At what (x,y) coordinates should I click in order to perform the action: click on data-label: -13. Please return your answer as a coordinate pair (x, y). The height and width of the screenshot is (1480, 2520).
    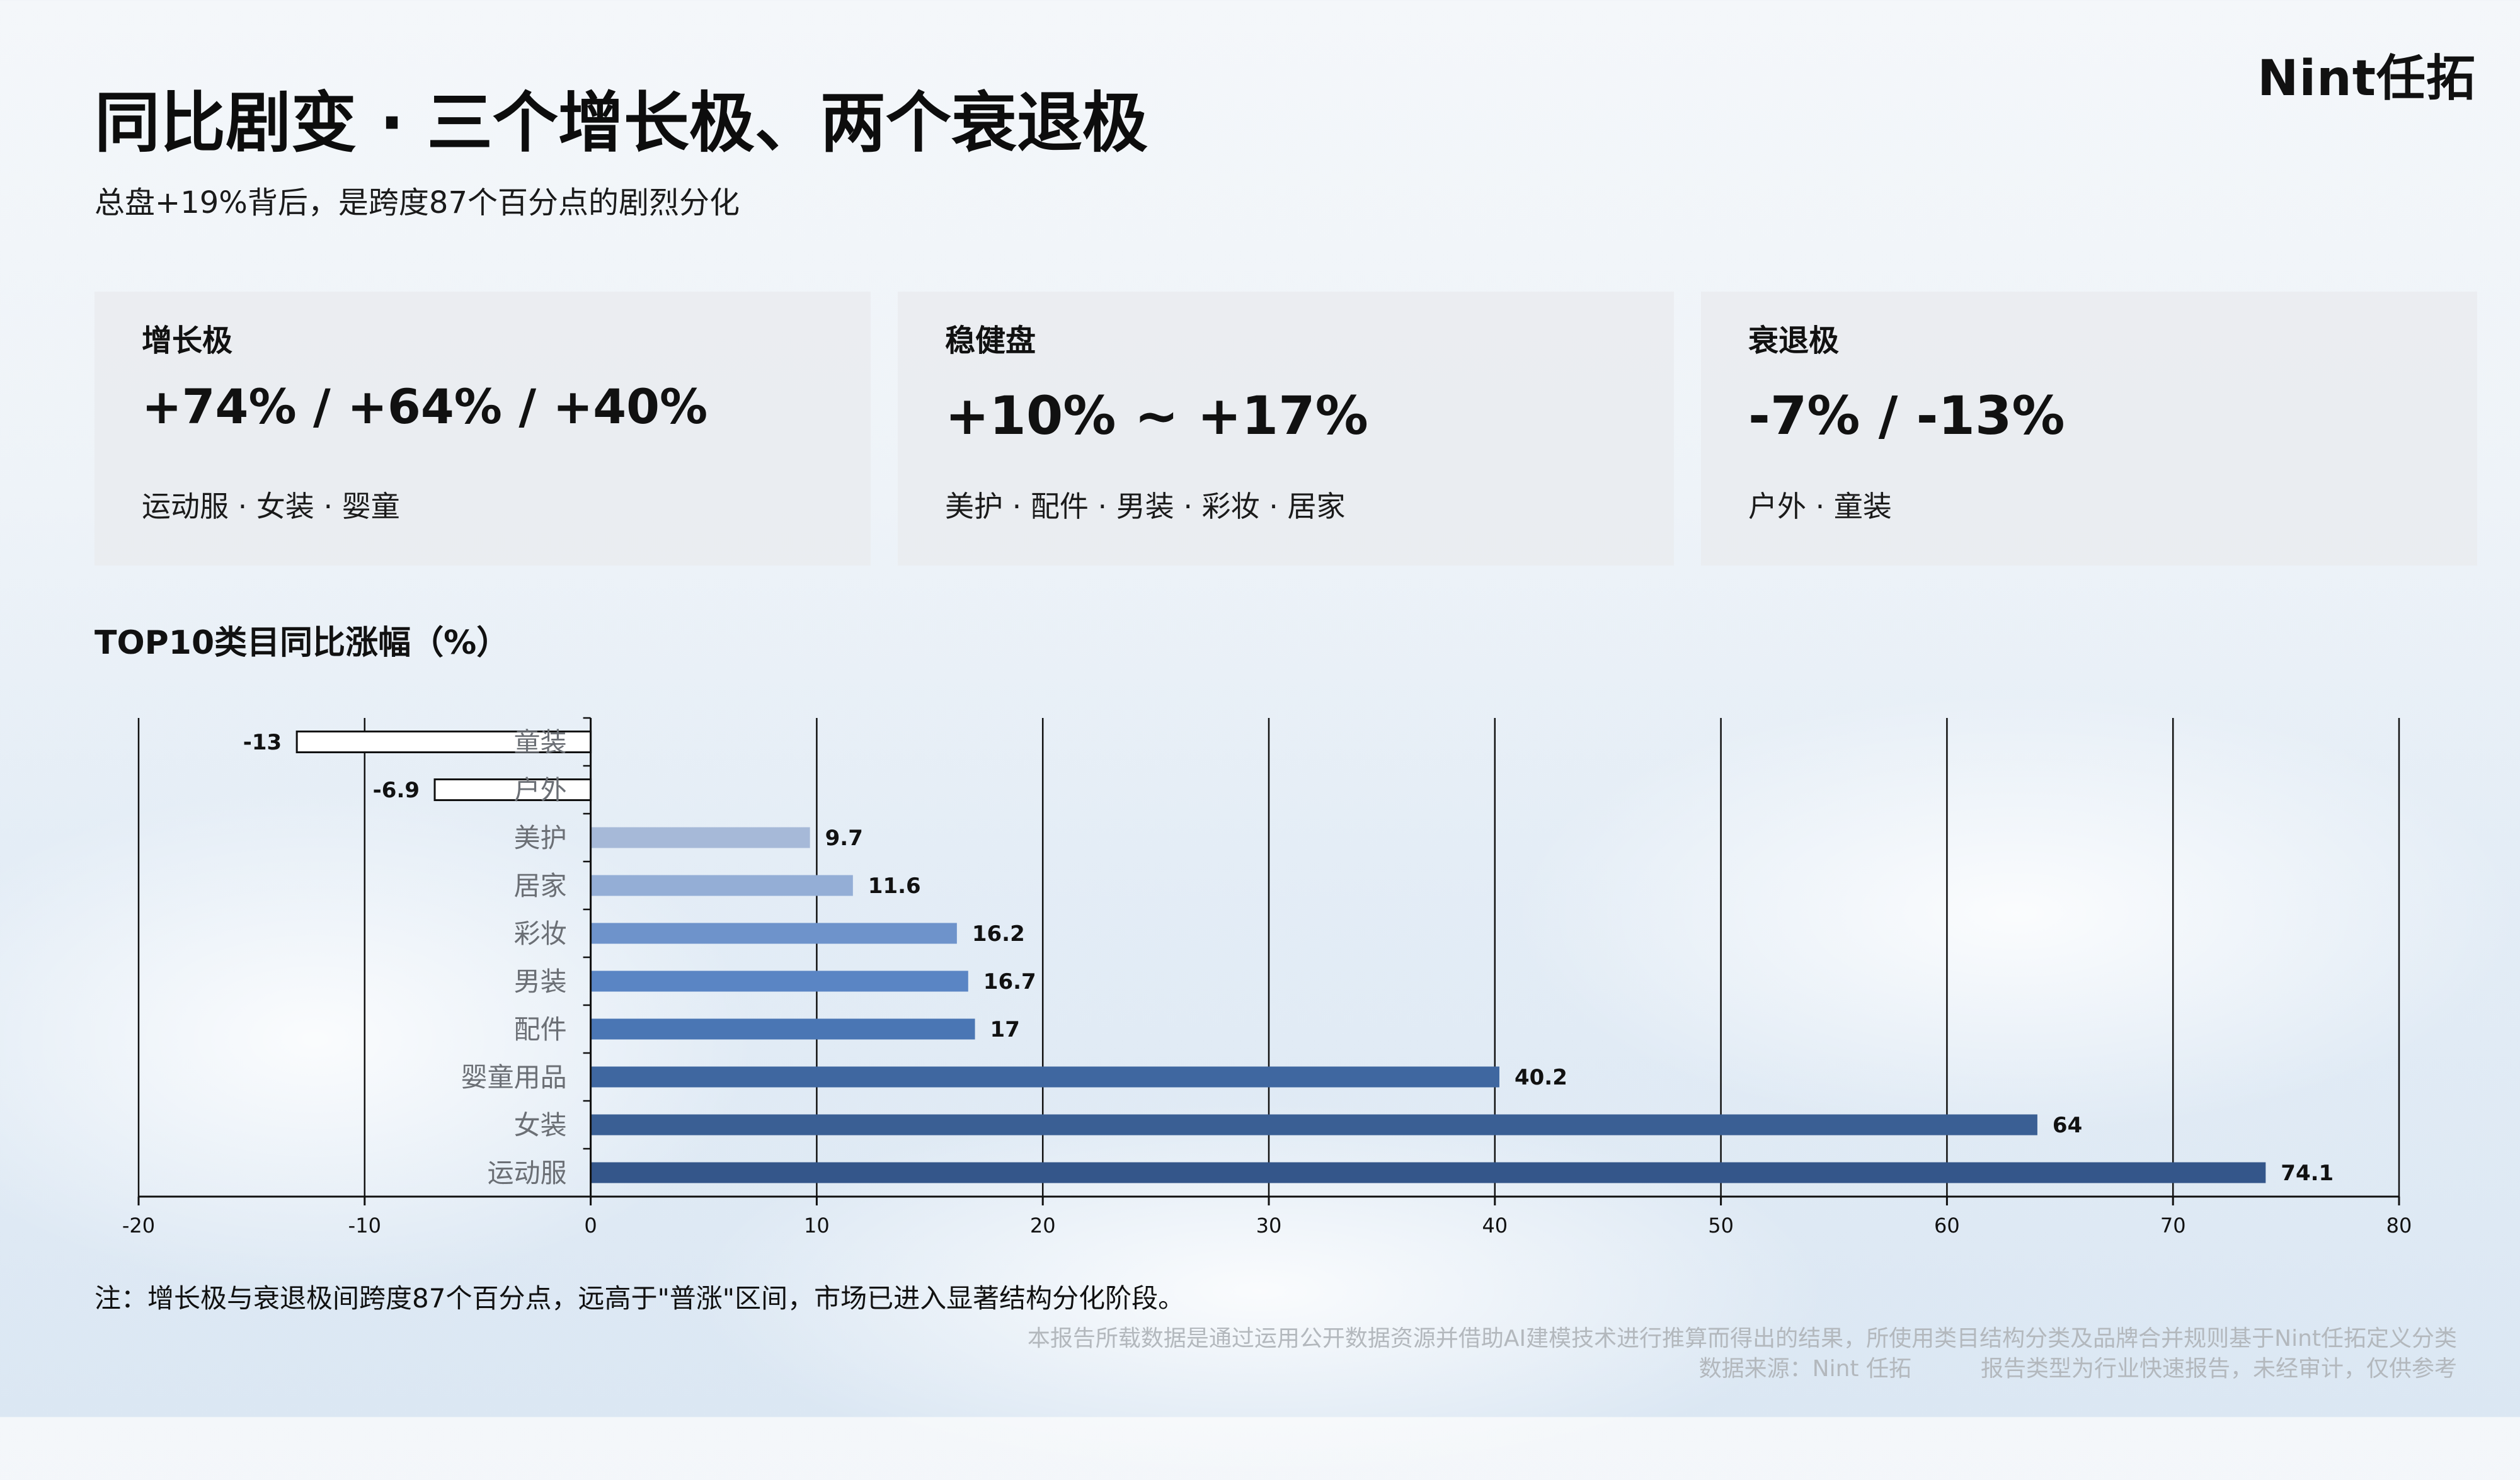
    Looking at the image, I should click on (262, 742).